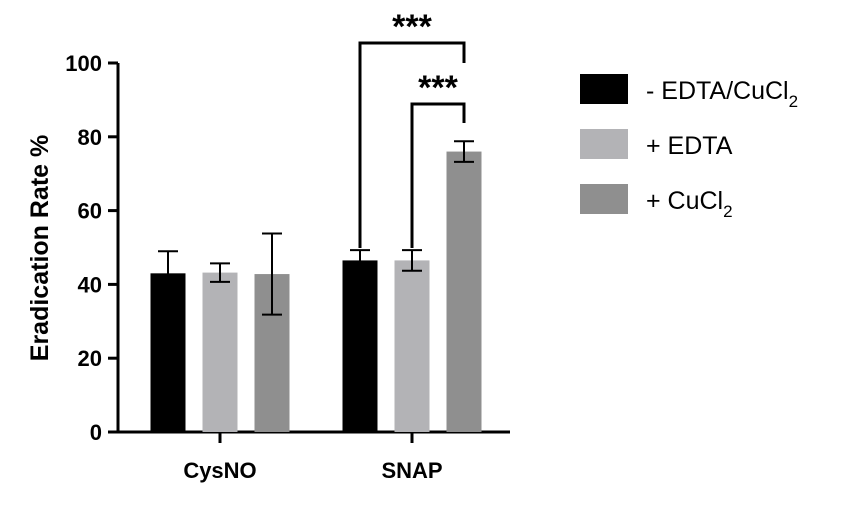  Describe the element at coordinates (219, 470) in the screenshot. I see `category-label: CysNO` at that location.